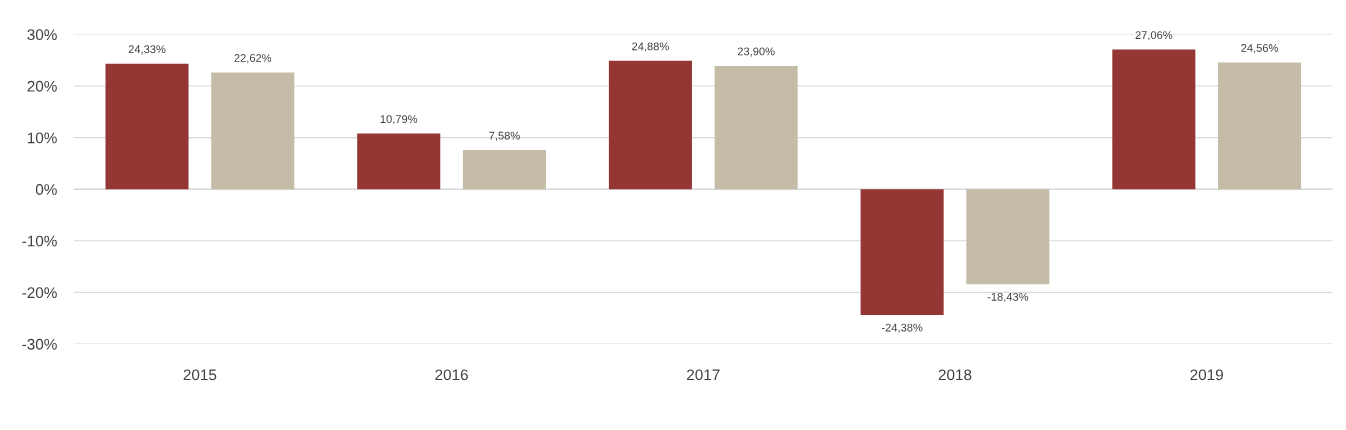 The image size is (1346, 430). I want to click on y-tick-label: 10%, so click(42, 138).